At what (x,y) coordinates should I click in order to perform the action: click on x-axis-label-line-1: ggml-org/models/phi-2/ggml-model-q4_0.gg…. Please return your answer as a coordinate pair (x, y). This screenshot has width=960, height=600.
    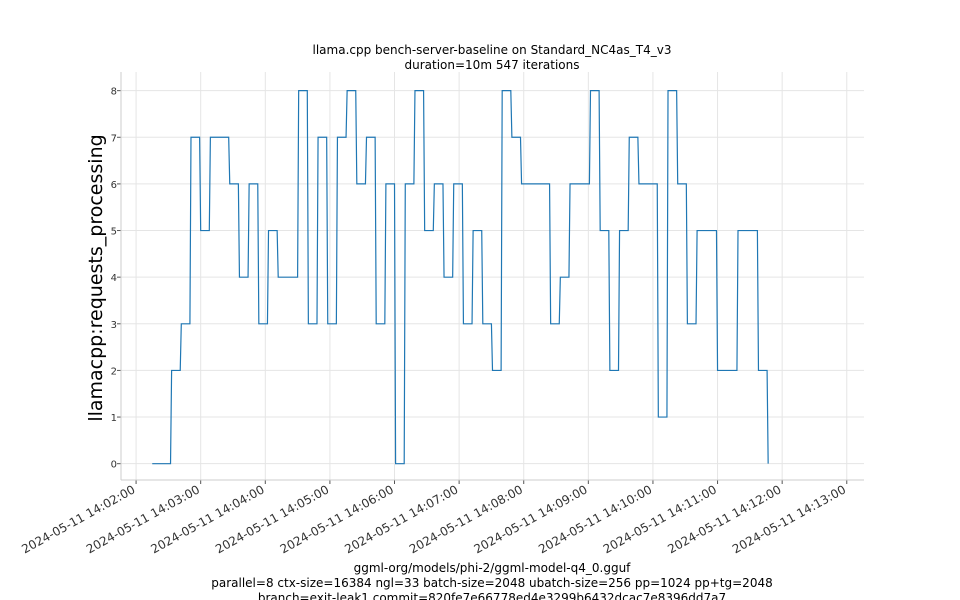
    Looking at the image, I should click on (493, 568).